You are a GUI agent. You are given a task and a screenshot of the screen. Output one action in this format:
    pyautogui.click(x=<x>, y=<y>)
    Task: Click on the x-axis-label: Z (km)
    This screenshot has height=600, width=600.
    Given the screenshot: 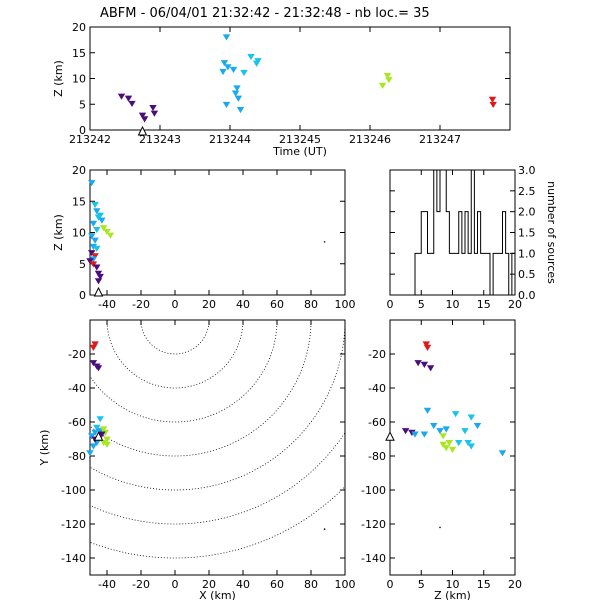 What is the action you would take?
    pyautogui.click(x=452, y=594)
    